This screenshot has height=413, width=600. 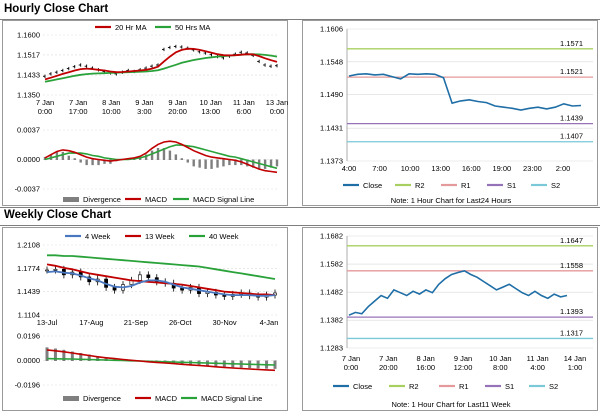 I want to click on hourly-macd-ytick: 0.0037, so click(x=28, y=130).